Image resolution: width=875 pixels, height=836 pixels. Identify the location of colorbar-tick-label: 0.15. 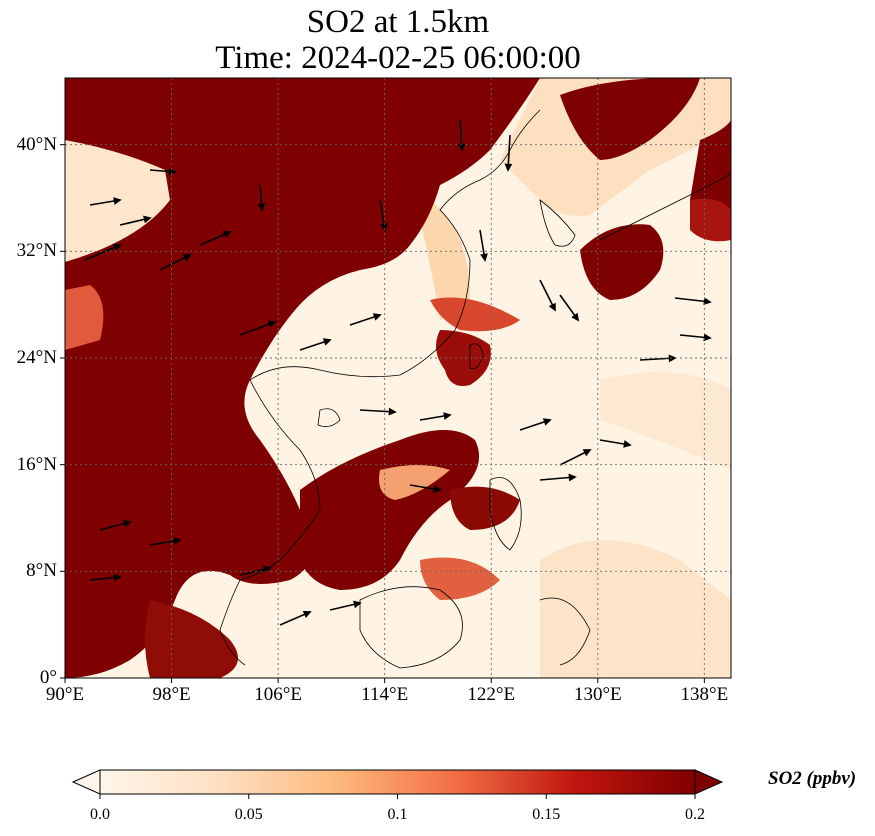
(546, 814).